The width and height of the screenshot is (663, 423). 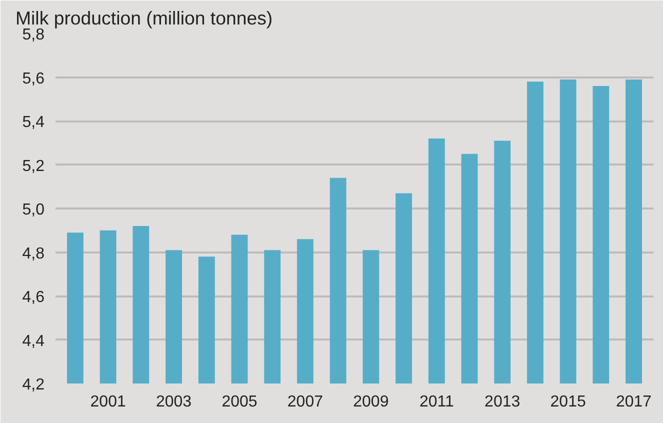 What do you see at coordinates (33, 210) in the screenshot?
I see `y-tick-label: 5,0` at bounding box center [33, 210].